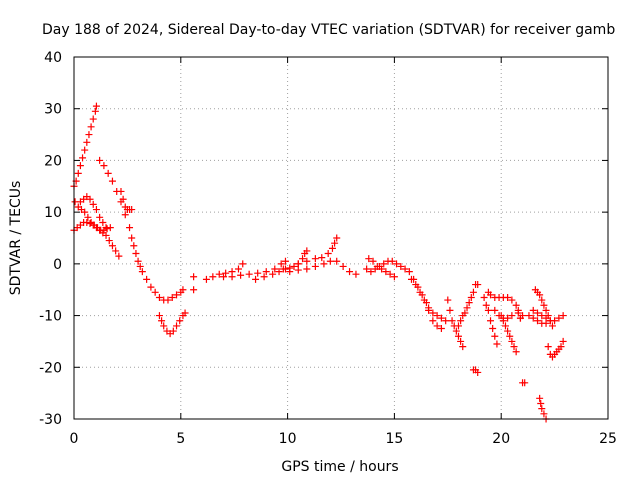 The height and width of the screenshot is (480, 640). I want to click on y-tick-label: 0, so click(57, 265).